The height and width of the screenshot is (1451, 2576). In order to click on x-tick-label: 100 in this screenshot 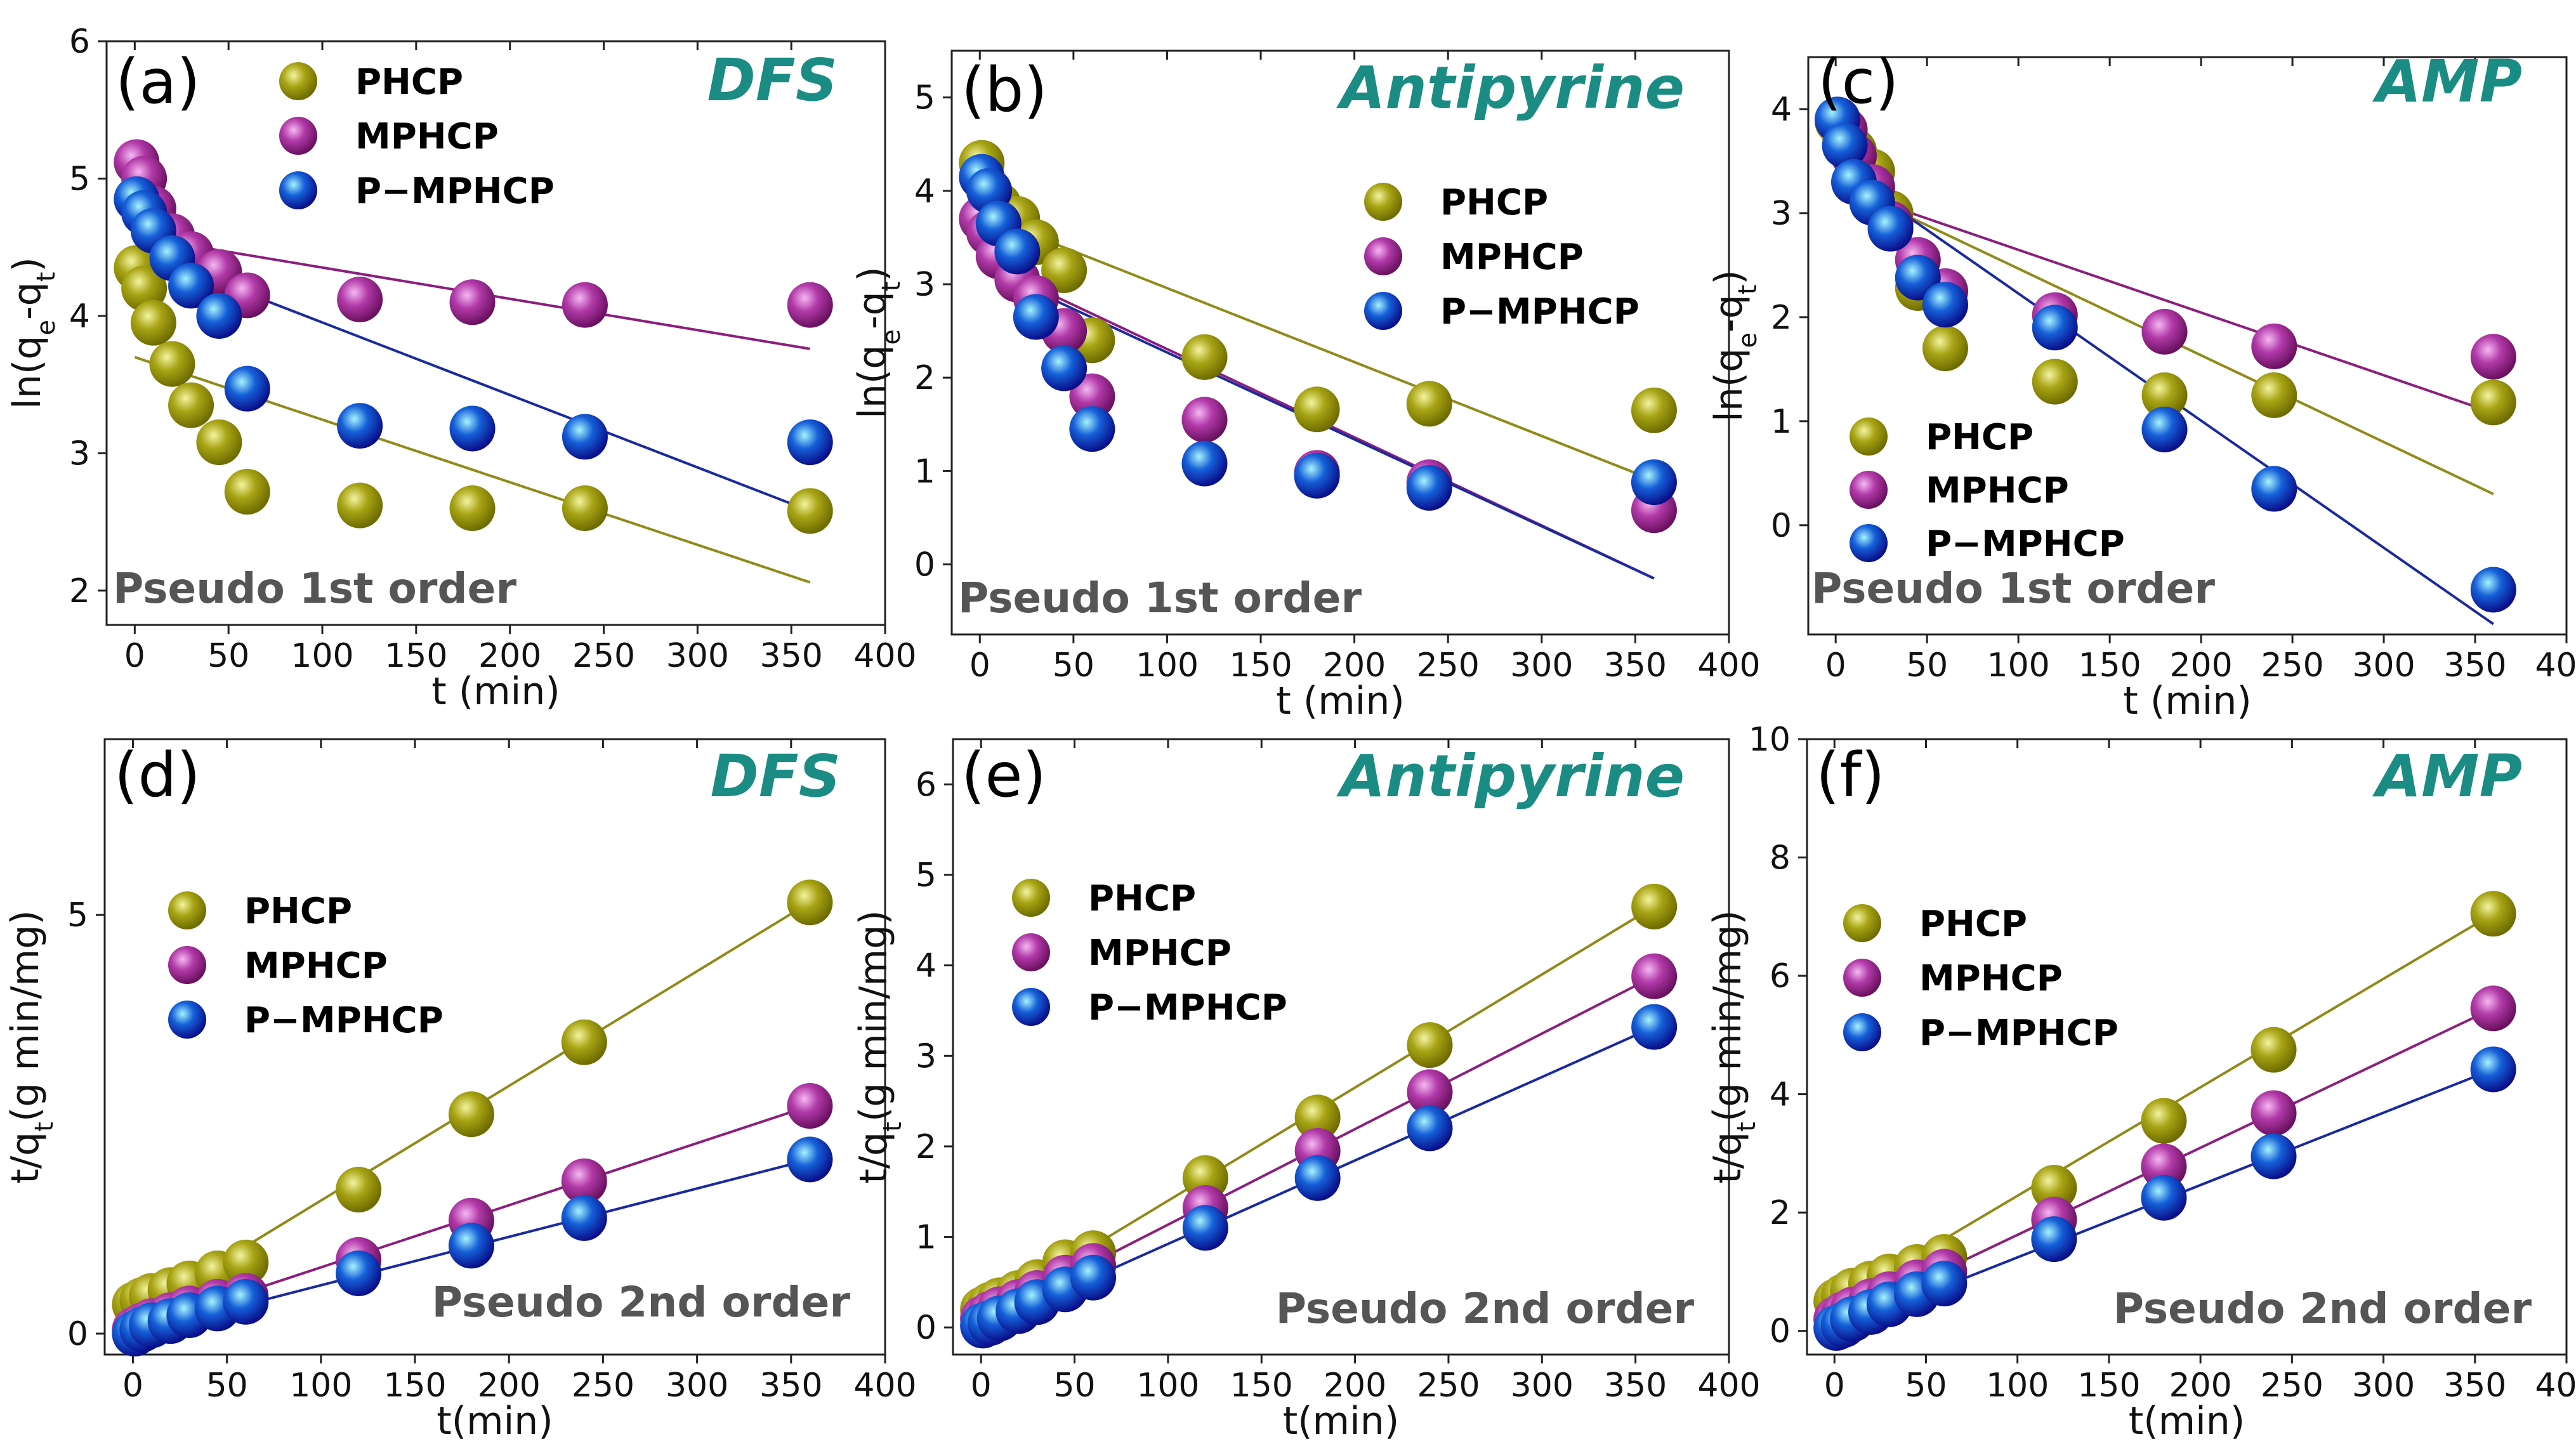, I will do `click(1167, 666)`.